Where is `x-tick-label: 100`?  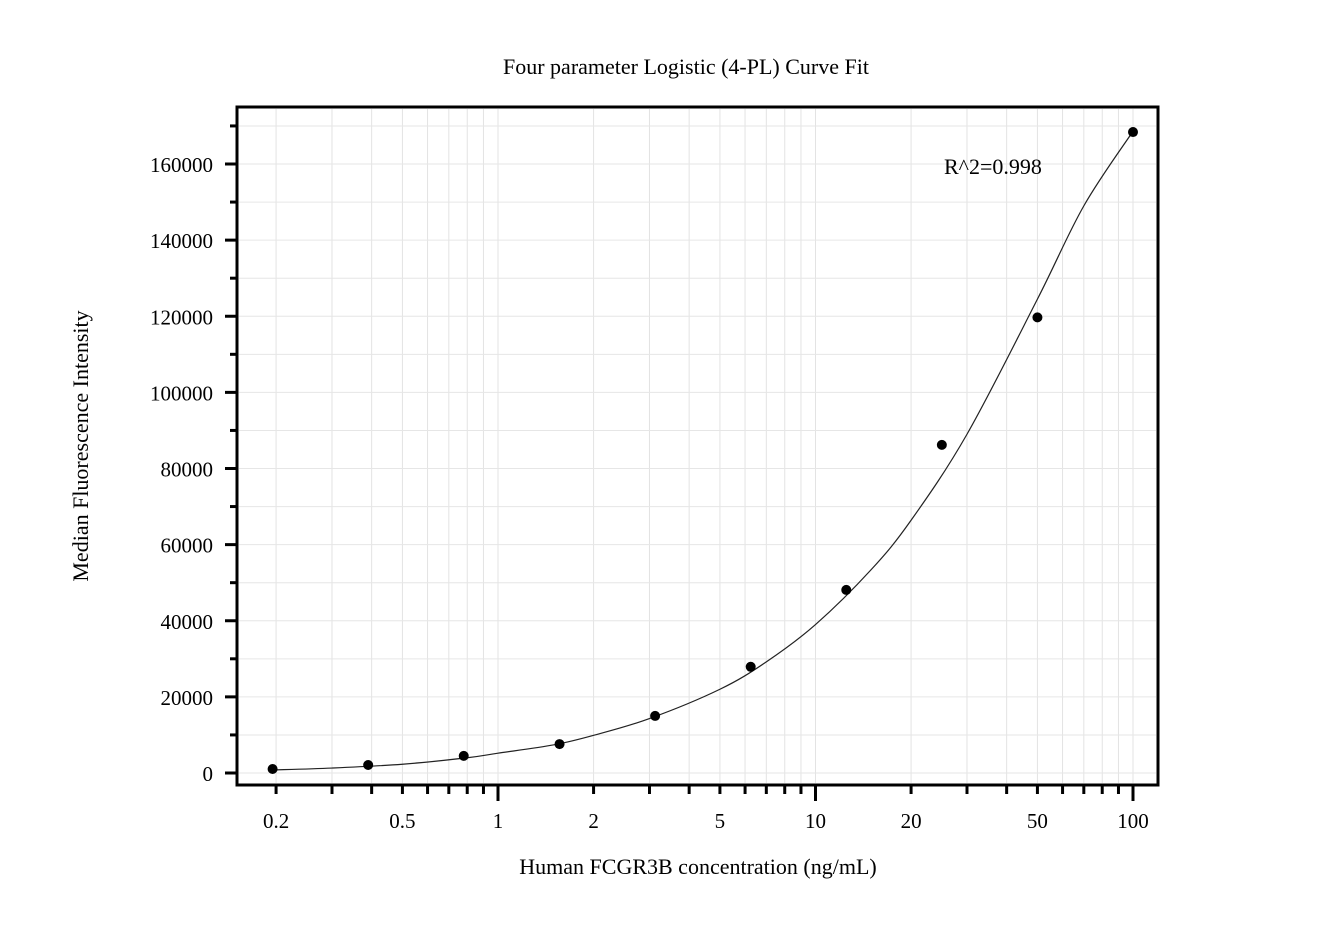
x-tick-label: 100 is located at coordinates (1133, 821).